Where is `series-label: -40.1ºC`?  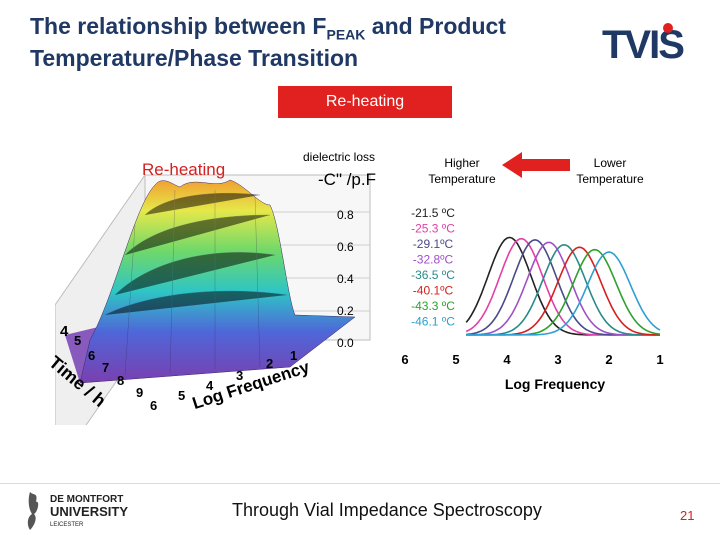 series-label: -40.1ºC is located at coordinates (433, 291).